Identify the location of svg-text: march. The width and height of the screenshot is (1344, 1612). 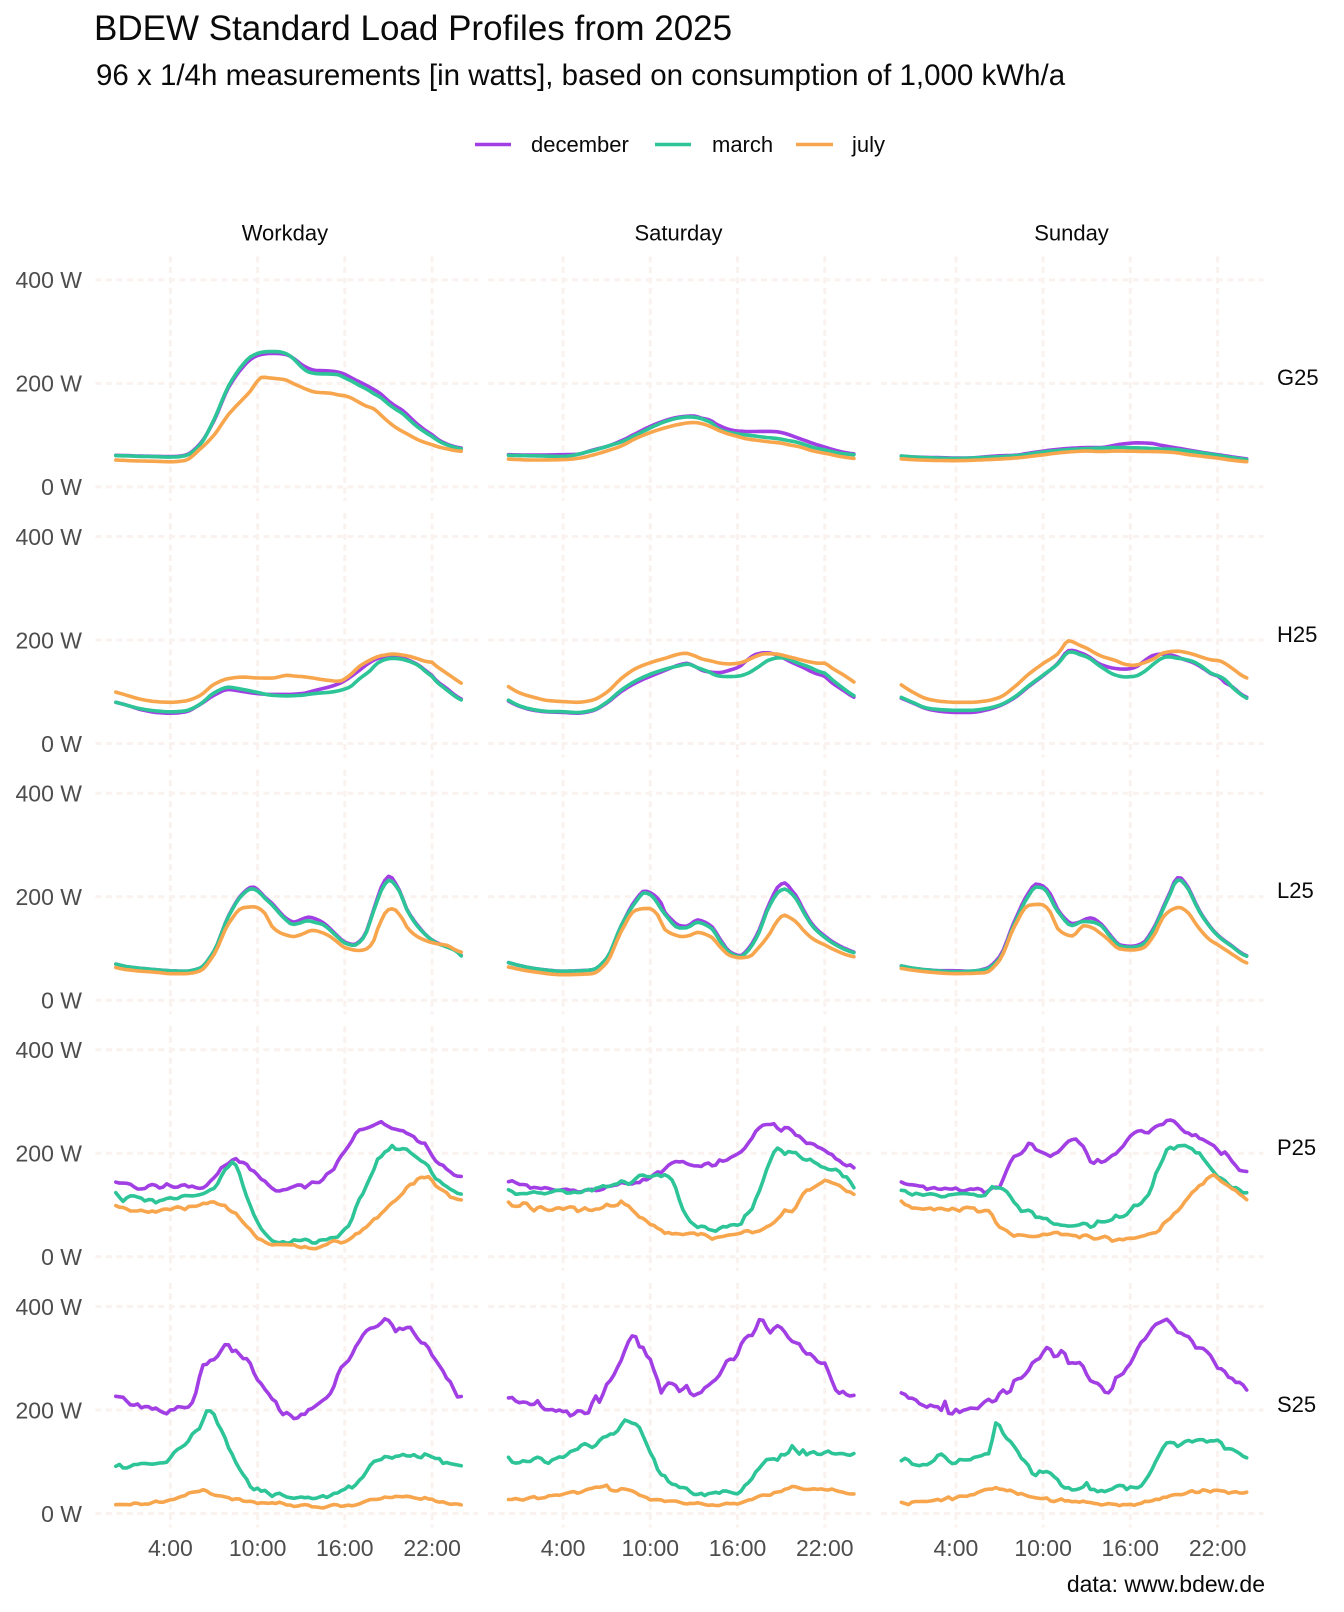
(742, 144).